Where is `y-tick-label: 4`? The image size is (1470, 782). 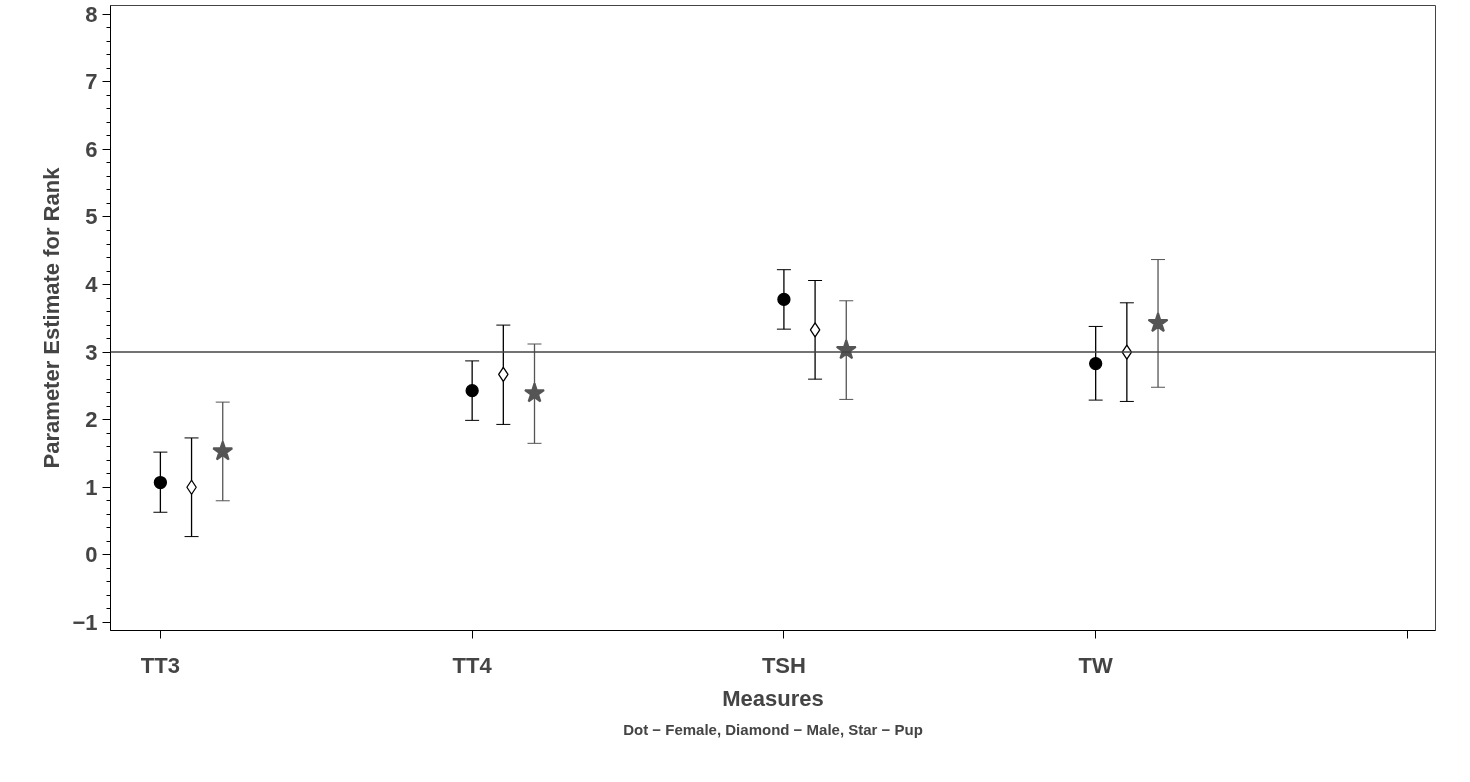
y-tick-label: 4 is located at coordinates (92, 285).